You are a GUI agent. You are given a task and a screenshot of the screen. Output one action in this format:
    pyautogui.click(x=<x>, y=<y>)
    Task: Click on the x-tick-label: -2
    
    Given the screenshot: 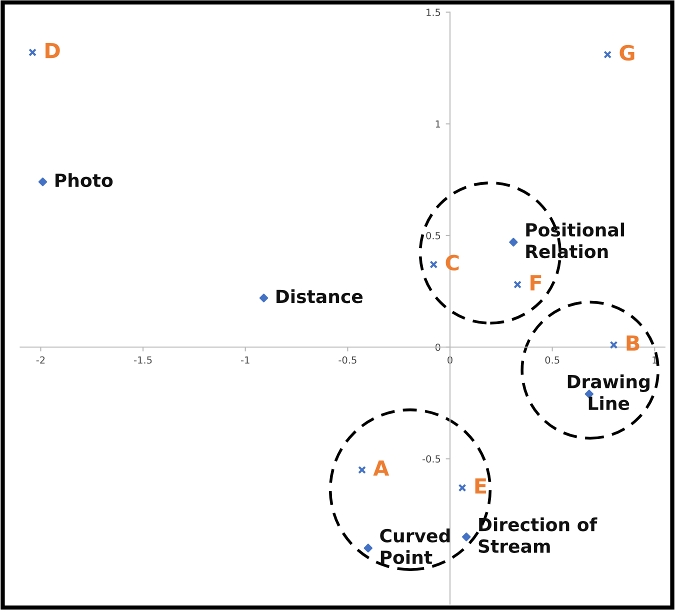 What is the action you would take?
    pyautogui.click(x=40, y=360)
    